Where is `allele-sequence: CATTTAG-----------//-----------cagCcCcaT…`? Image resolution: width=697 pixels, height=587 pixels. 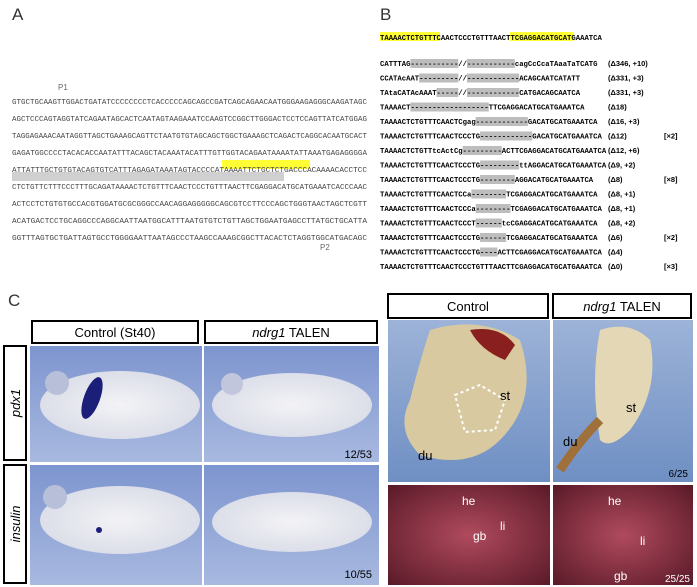 allele-sequence: CATTTAG-----------//-----------cagCcCcaT… is located at coordinates (489, 65).